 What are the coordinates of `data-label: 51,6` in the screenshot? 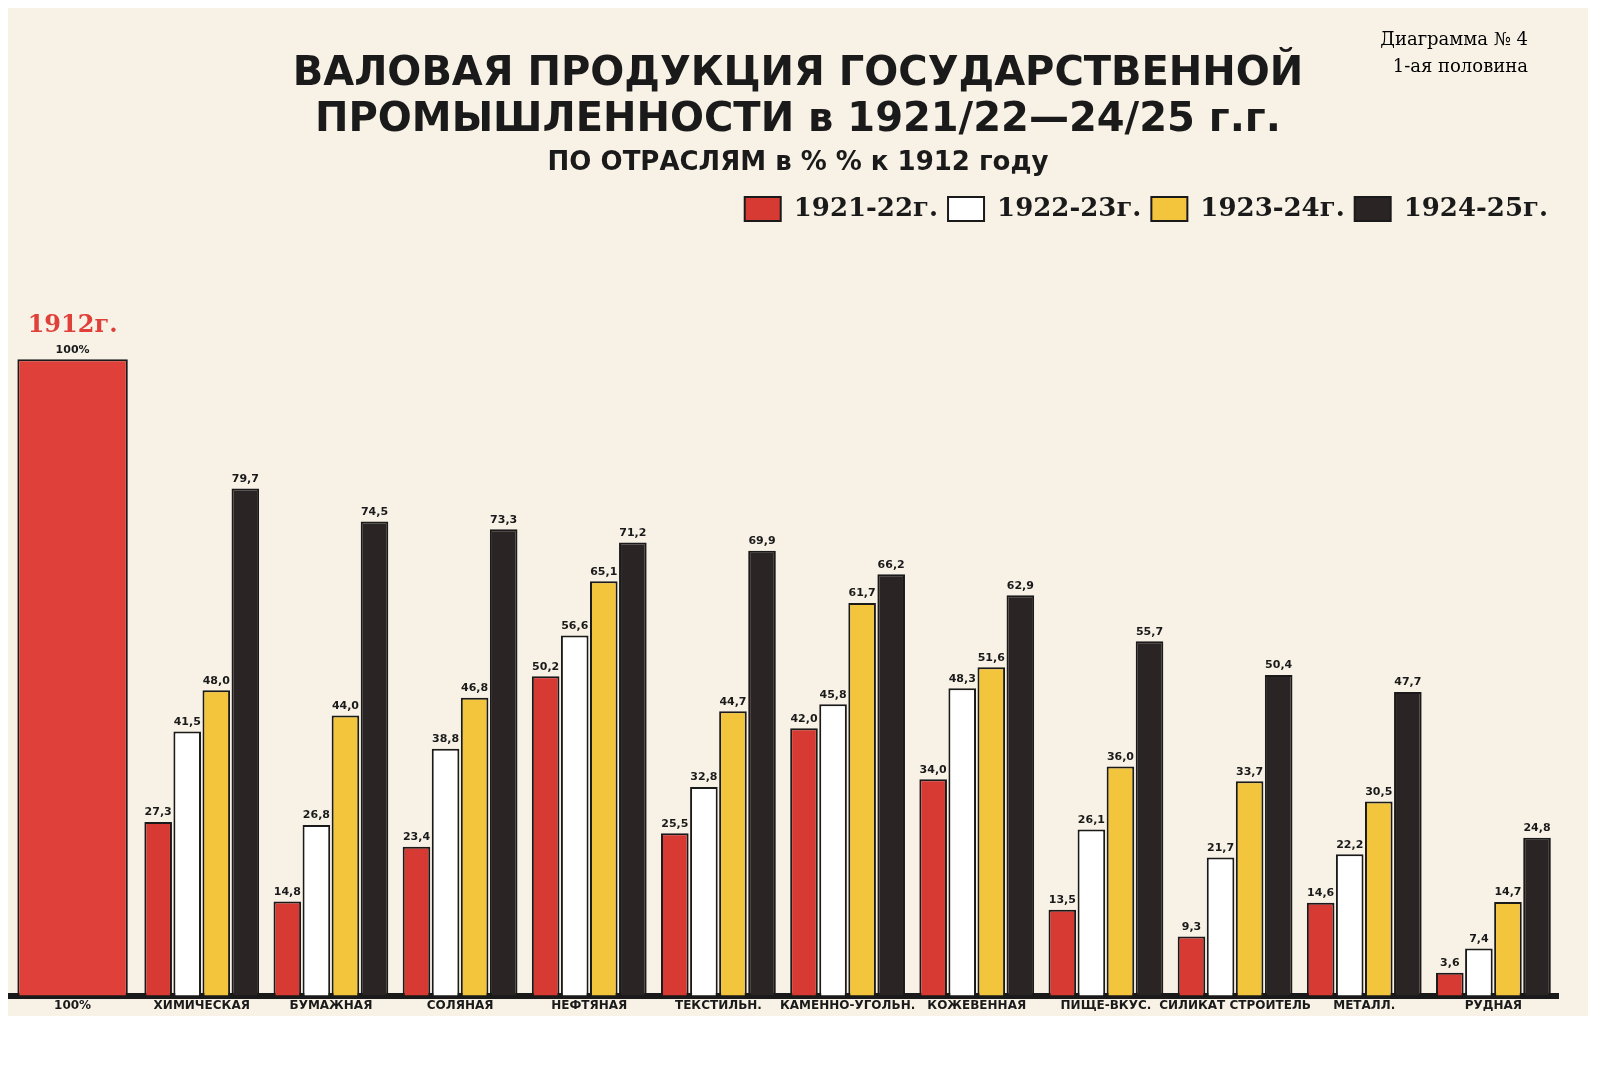 It's located at (991, 657).